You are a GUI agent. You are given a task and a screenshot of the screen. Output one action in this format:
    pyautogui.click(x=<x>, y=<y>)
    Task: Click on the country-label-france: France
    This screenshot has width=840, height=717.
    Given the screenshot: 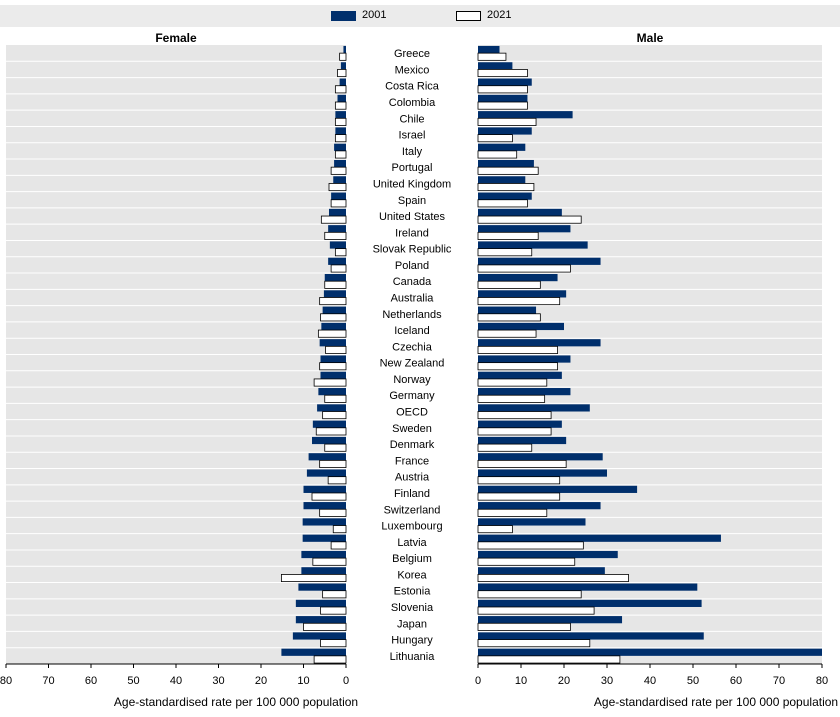 What is the action you would take?
    pyautogui.click(x=412, y=461)
    